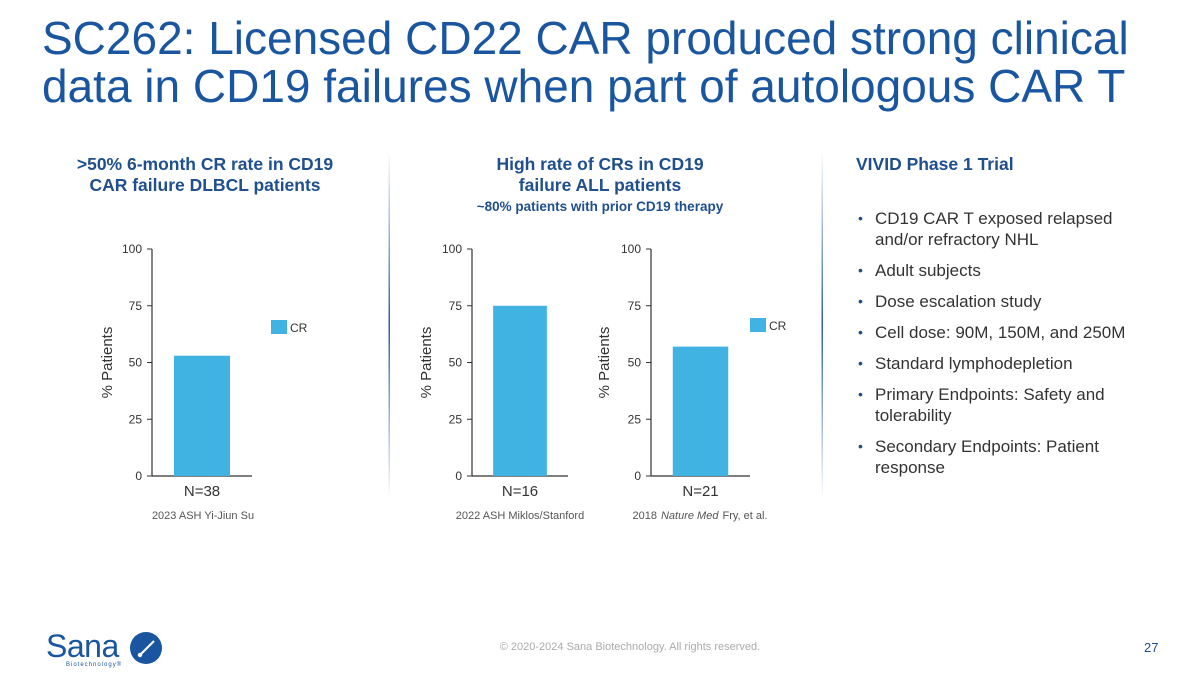 Image resolution: width=1200 pixels, height=675 pixels. I want to click on bullet: Standard lymphodepletion, so click(1003, 363).